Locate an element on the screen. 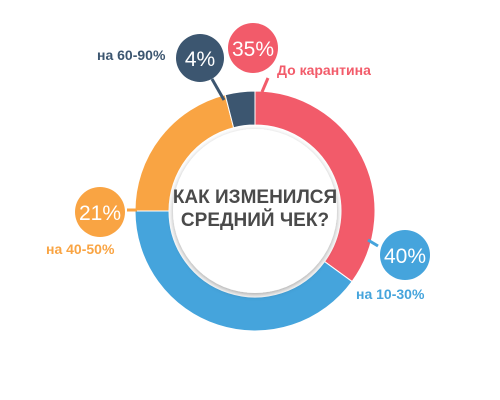 Image resolution: width=500 pixels, height=400 pixels. slice-value-label: 40% is located at coordinates (405, 256).